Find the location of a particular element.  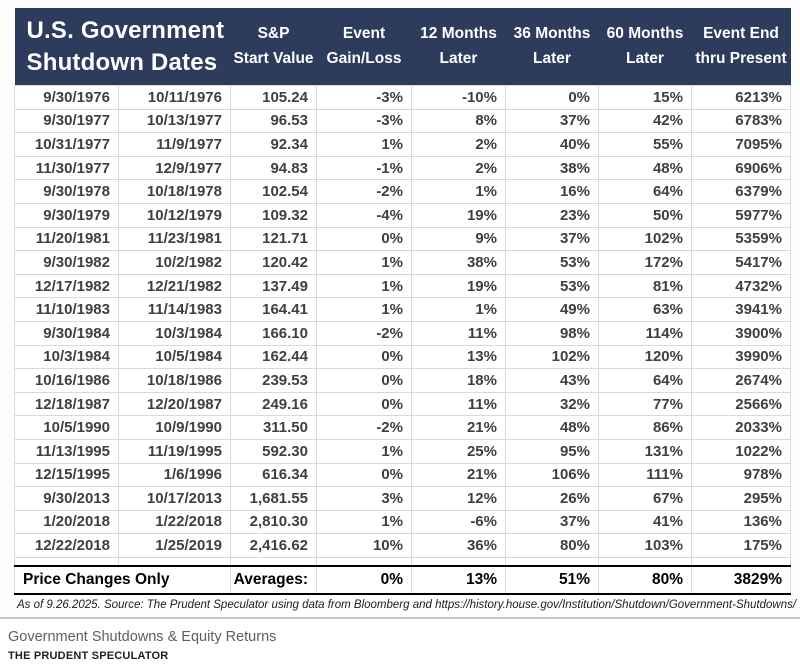

cell: 36% is located at coordinates (458, 545).